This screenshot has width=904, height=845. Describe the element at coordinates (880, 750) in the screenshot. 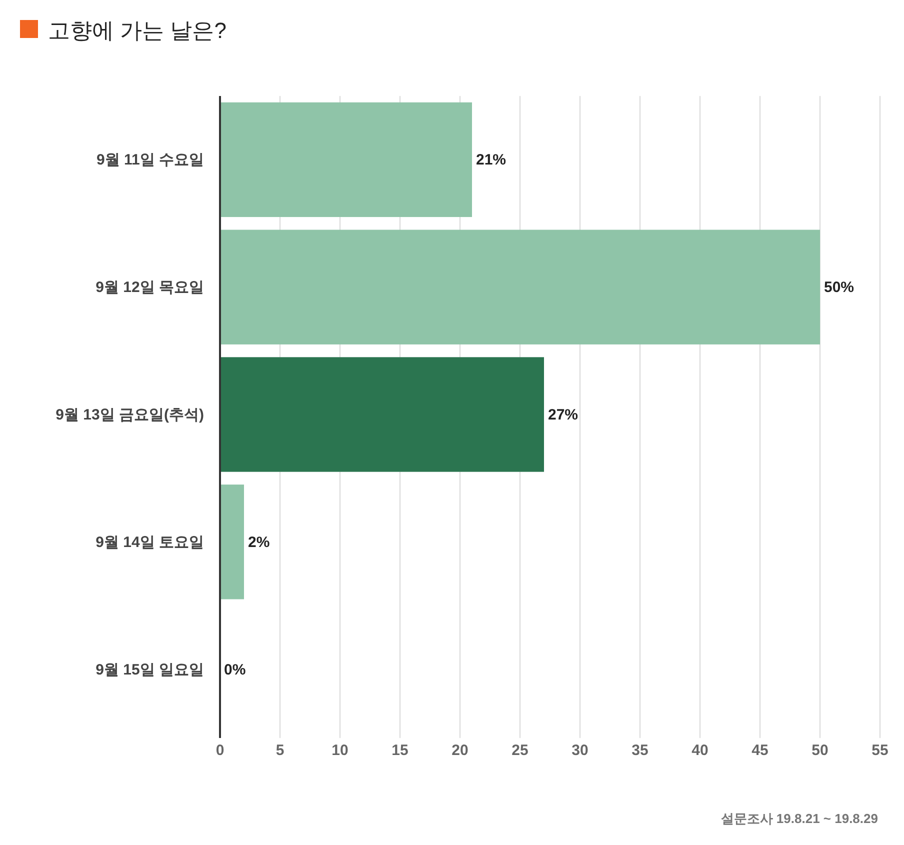

I see `x-tick-label: 55` at that location.